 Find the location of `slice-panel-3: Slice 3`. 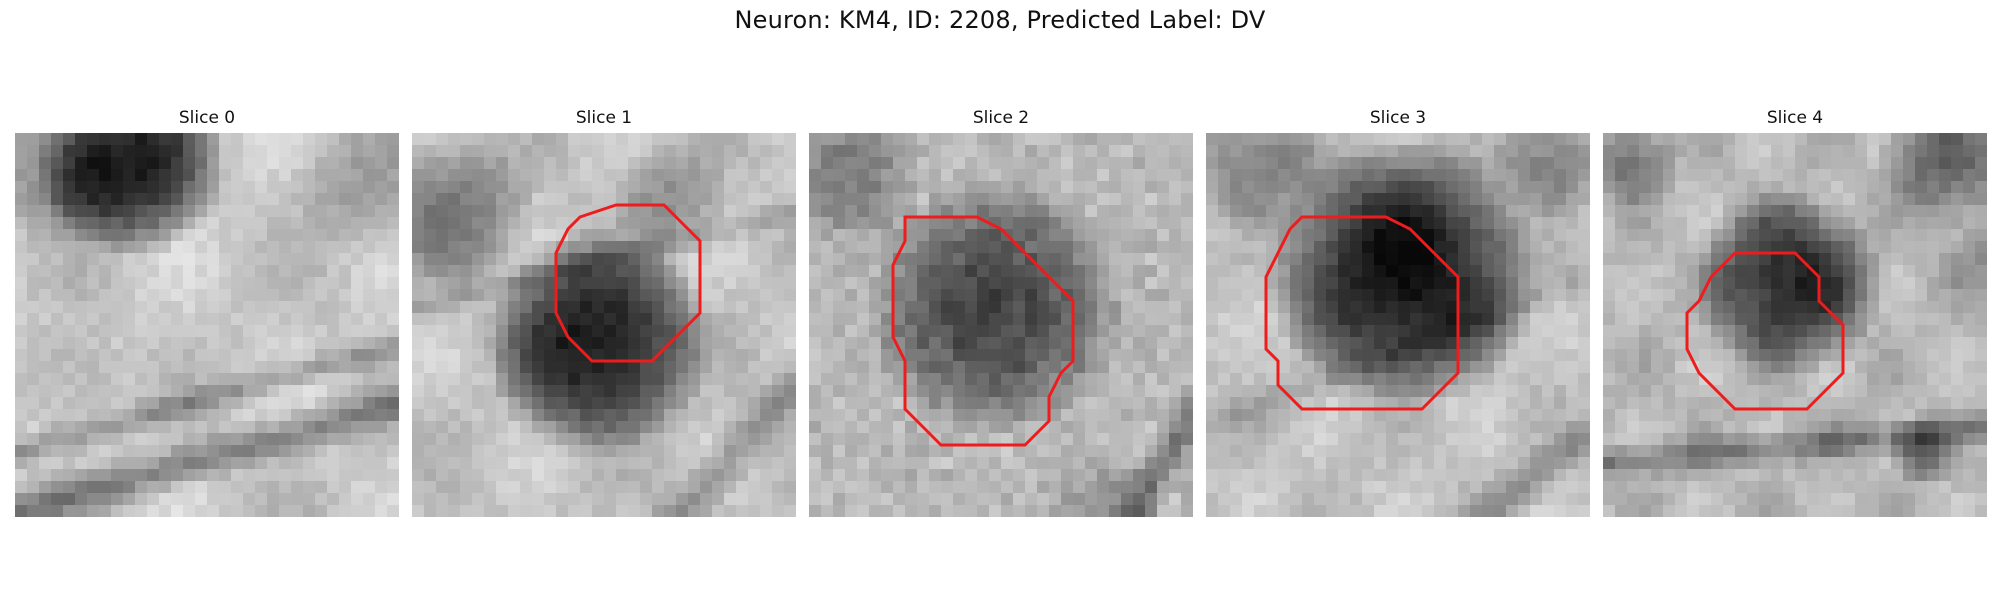

slice-panel-3: Slice 3 is located at coordinates (1398, 314).